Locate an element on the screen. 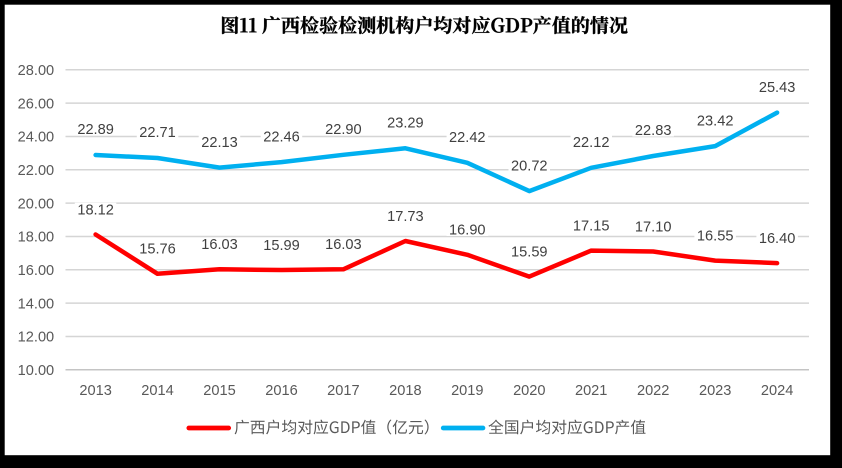  svg-text: 20.00 is located at coordinates (36, 204).